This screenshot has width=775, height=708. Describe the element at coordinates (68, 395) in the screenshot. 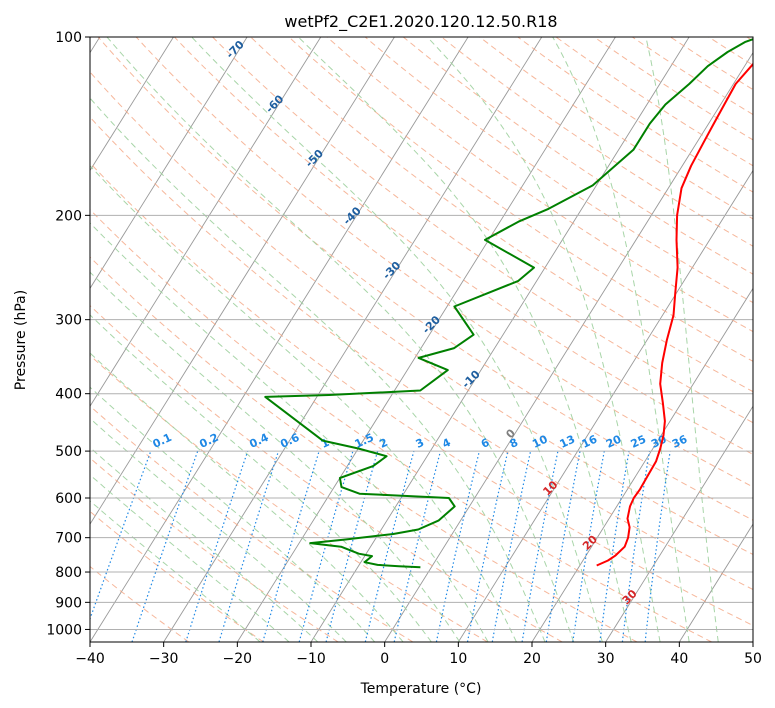

I see `y-tick-label: 400` at that location.